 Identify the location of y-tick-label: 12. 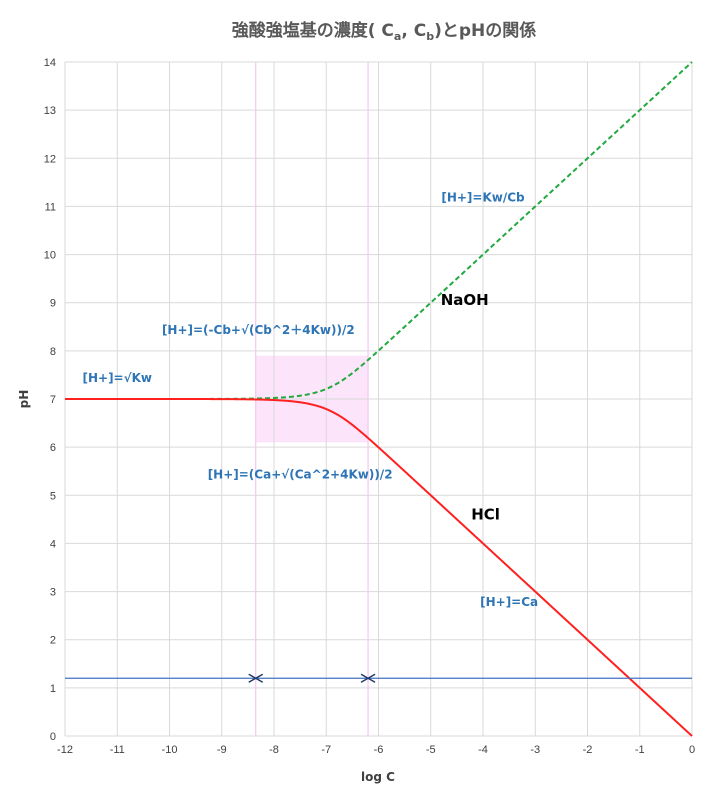
(50, 159).